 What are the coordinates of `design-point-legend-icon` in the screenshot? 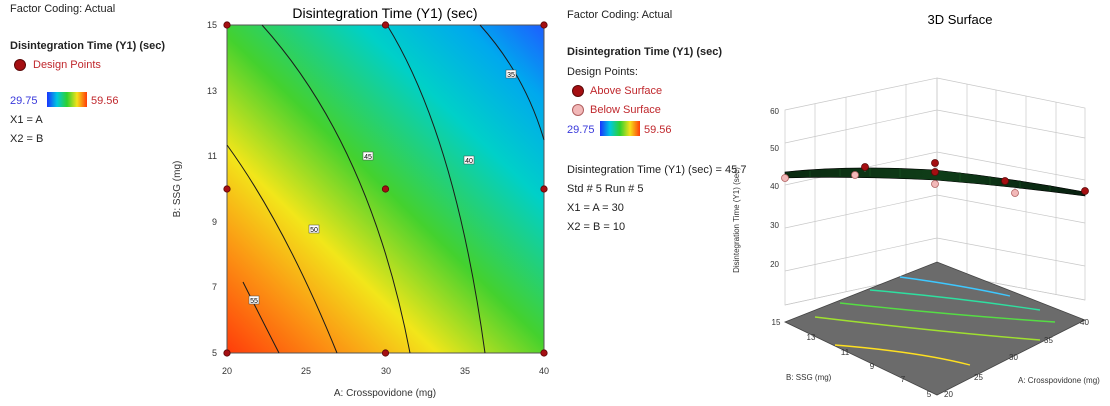 It's located at (20, 65).